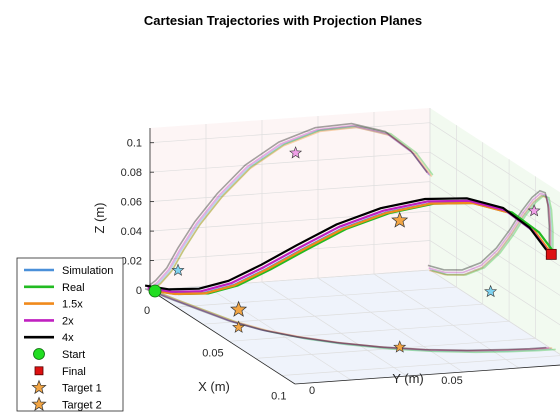 The height and width of the screenshot is (420, 560). I want to click on xy-projection-2x, so click(348, 320).